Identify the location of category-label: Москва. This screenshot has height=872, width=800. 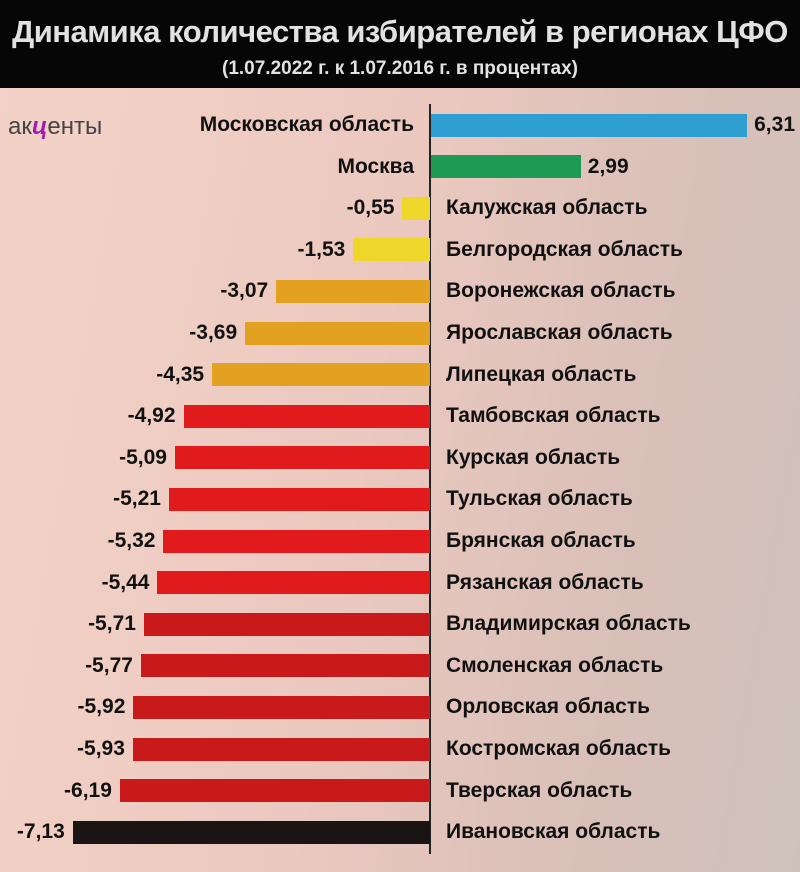
(375, 166).